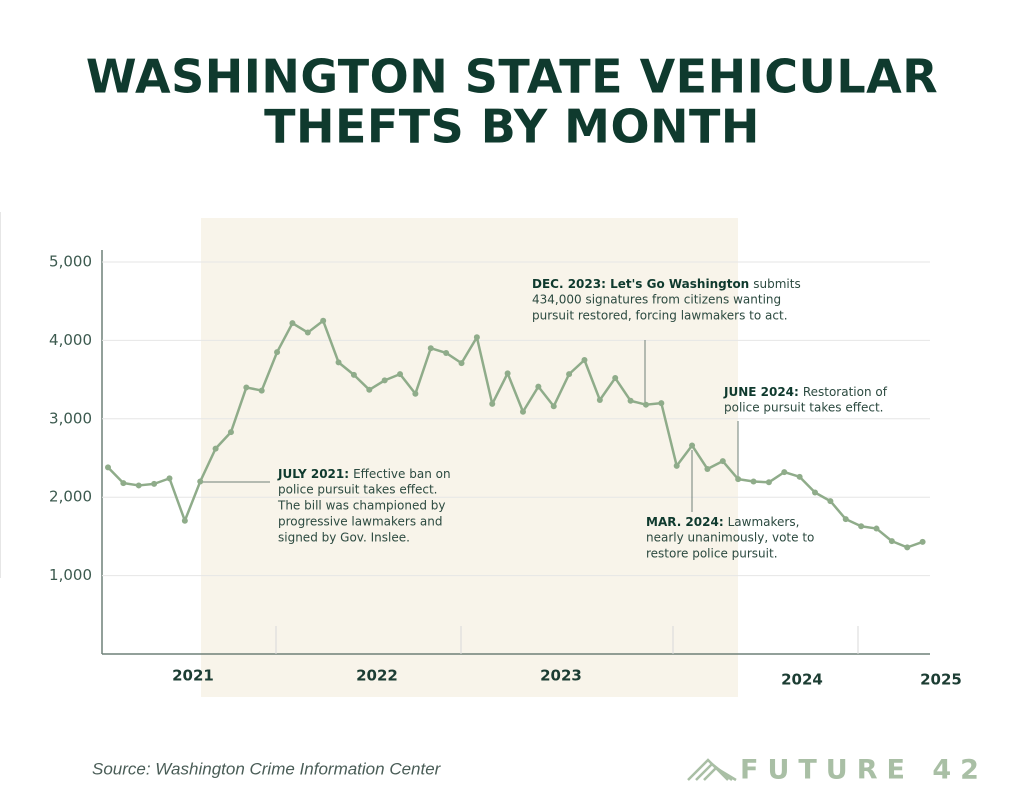 Image resolution: width=1024 pixels, height=805 pixels. Describe the element at coordinates (313, 474) in the screenshot. I see `annotation-bold: JULY 2021:` at that location.